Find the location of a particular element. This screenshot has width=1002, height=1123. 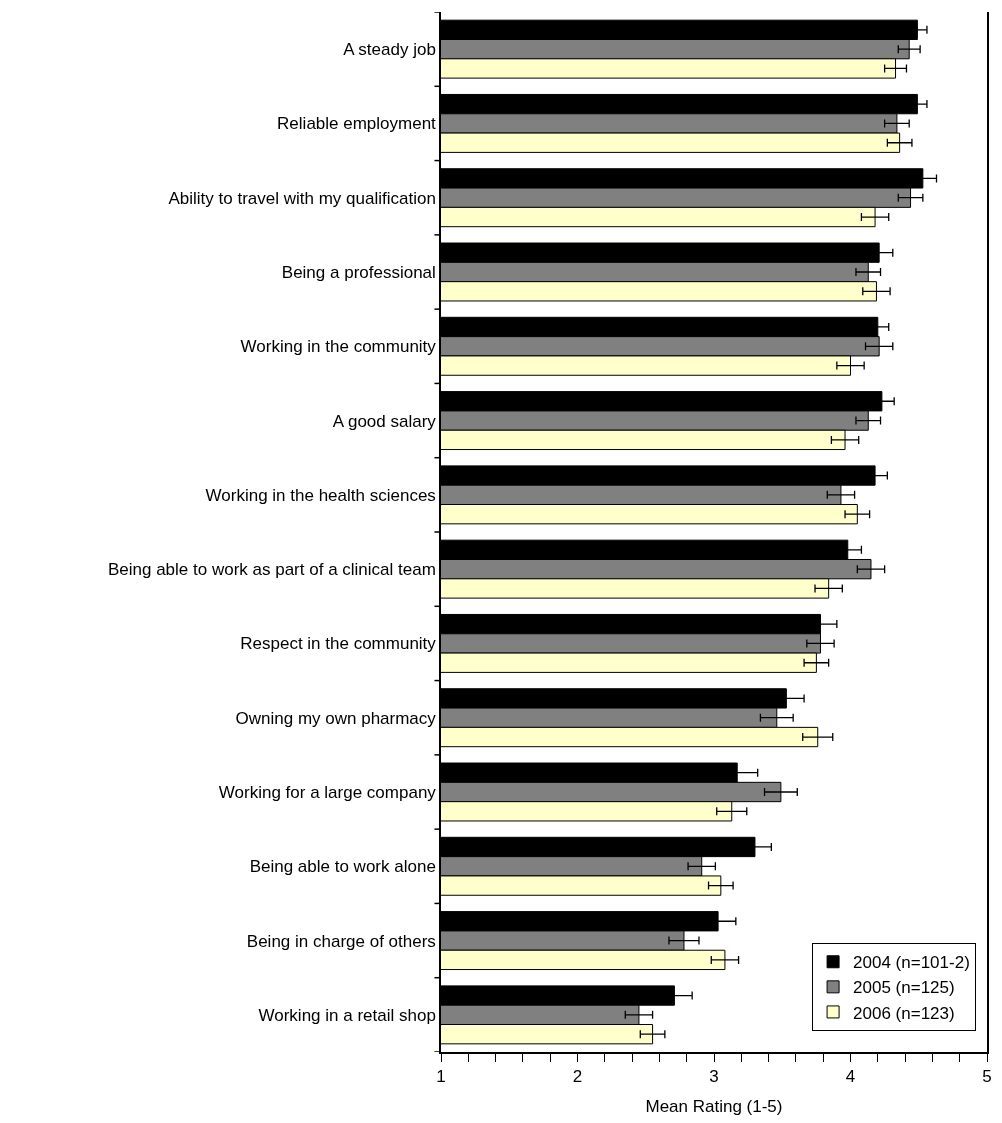

y-tick-label: Respect in the community is located at coordinates (338, 644).